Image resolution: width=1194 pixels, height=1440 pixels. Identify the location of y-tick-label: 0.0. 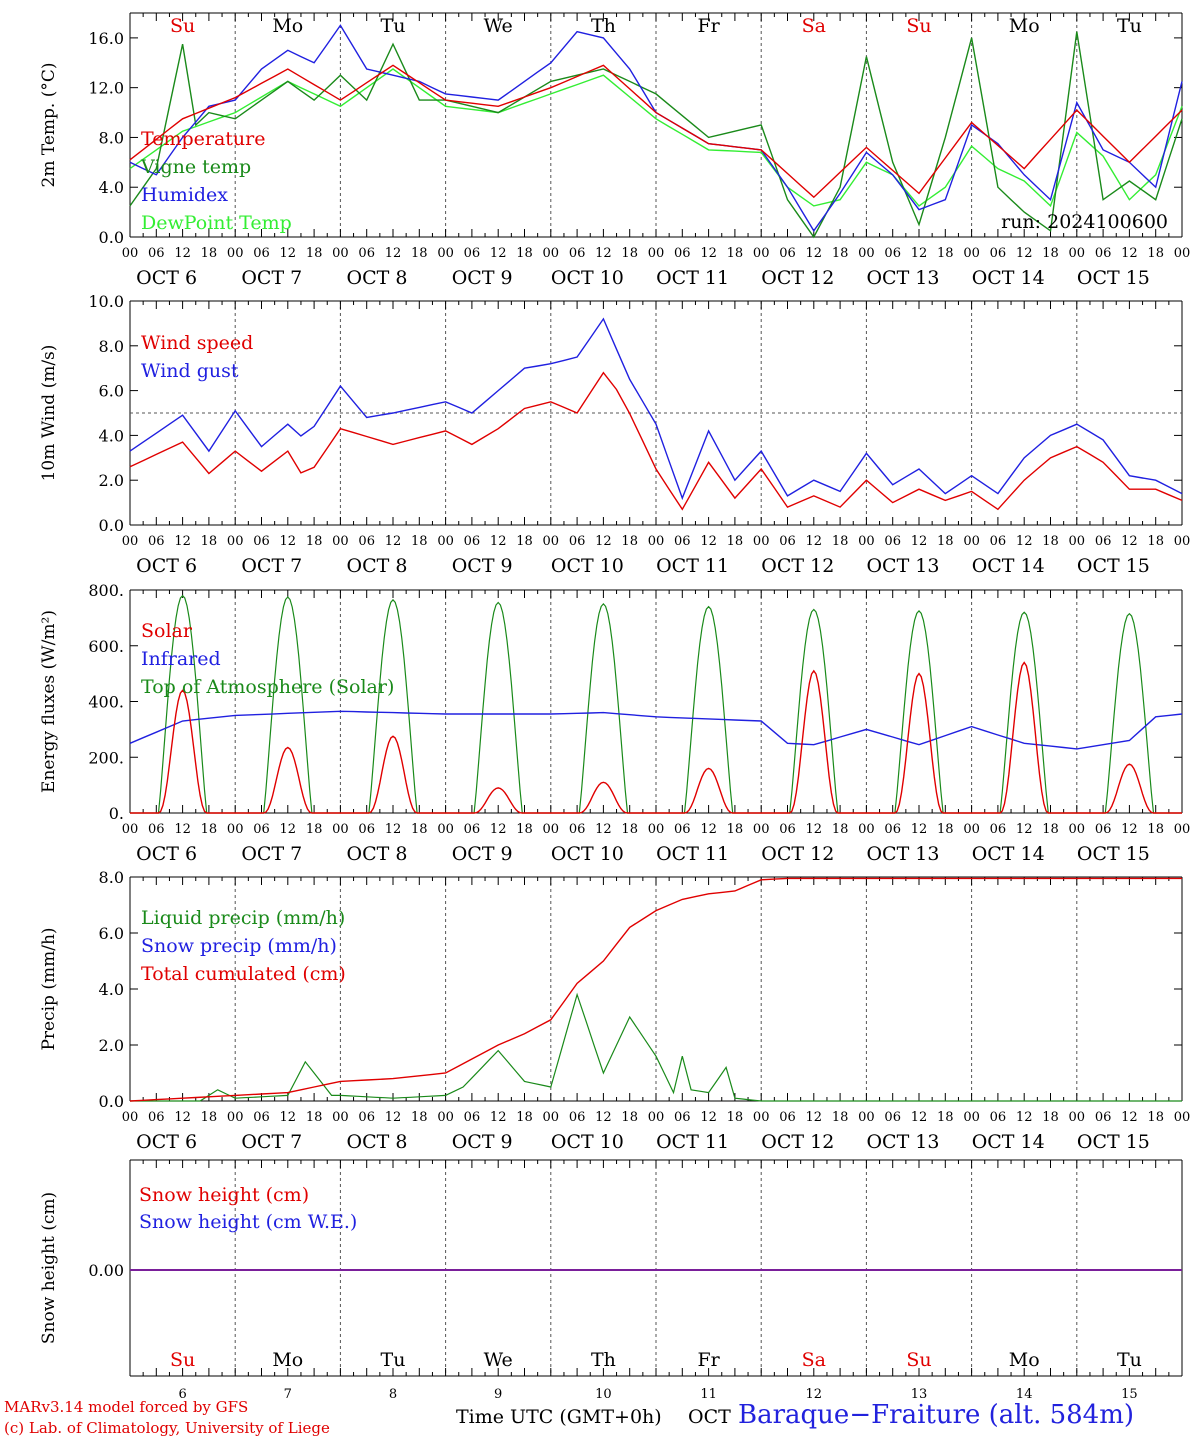
(111, 525).